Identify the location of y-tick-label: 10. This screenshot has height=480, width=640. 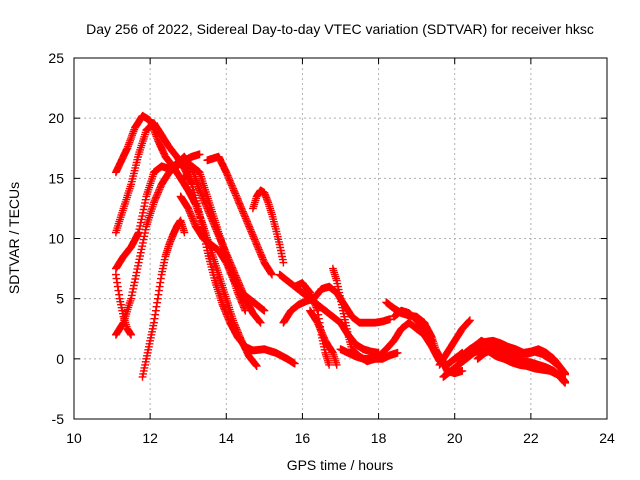
(56, 239).